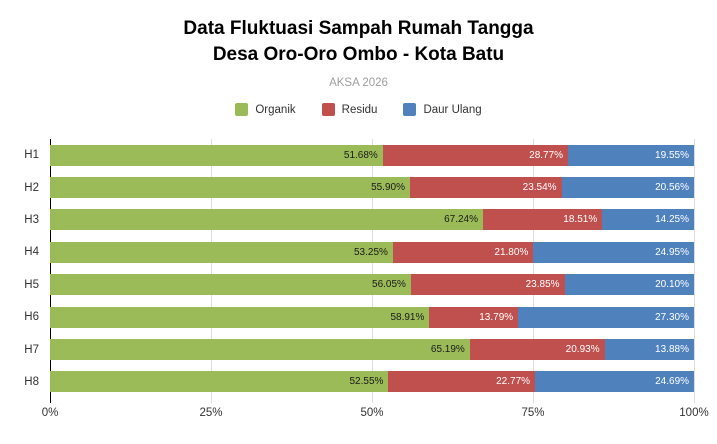 The height and width of the screenshot is (444, 717). What do you see at coordinates (463, 252) in the screenshot?
I see `bar-segment-residu-h4: 21.80%` at bounding box center [463, 252].